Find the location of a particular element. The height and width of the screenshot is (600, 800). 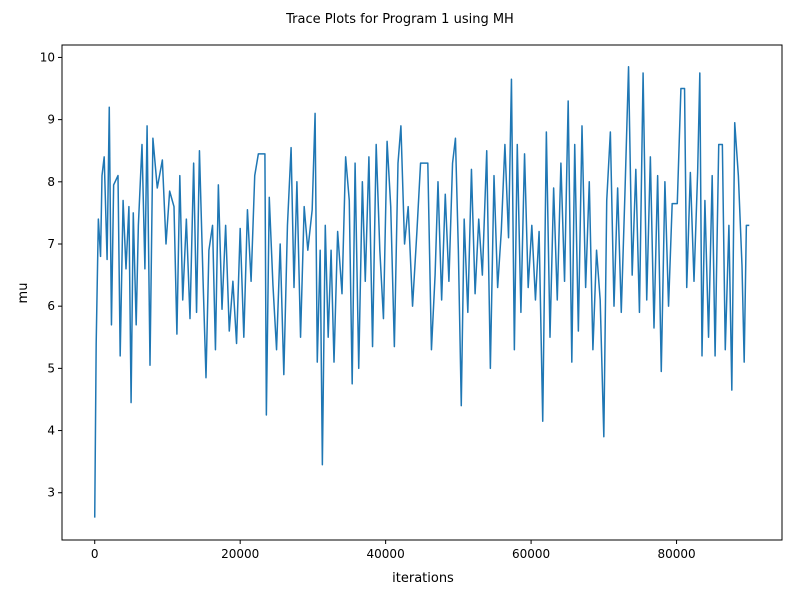

y-tick-label: 9 is located at coordinates (51, 120).